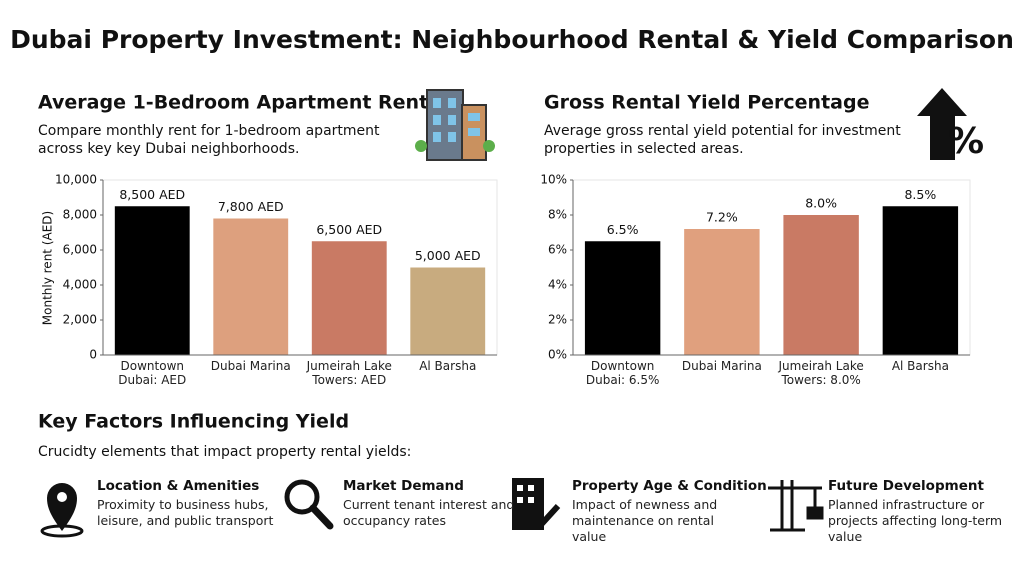 This screenshot has width=1024, height=572. I want to click on y-tick-label: 0%, so click(557, 355).